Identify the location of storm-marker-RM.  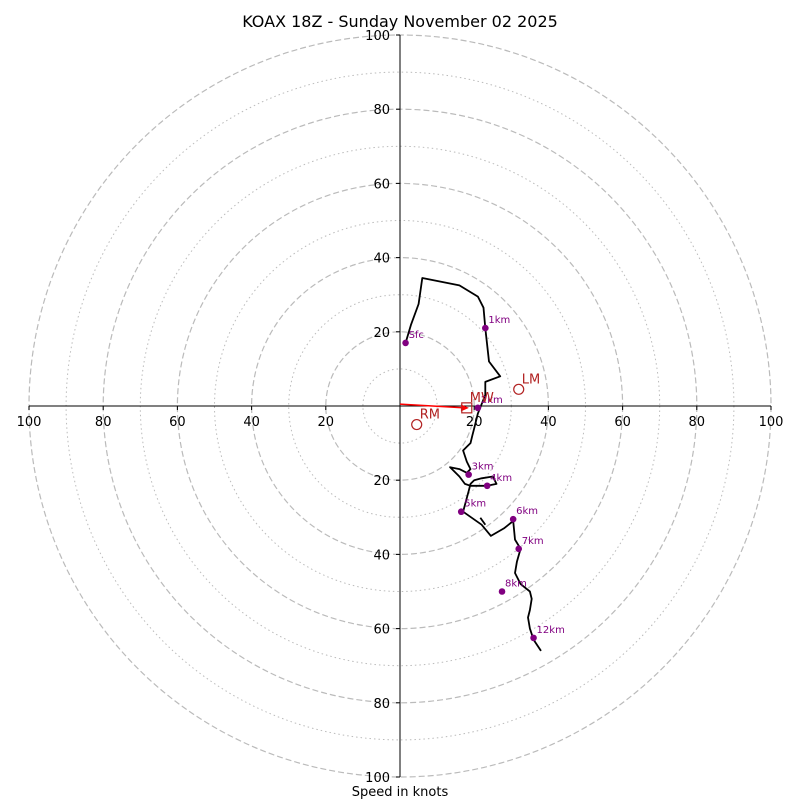
(417, 424).